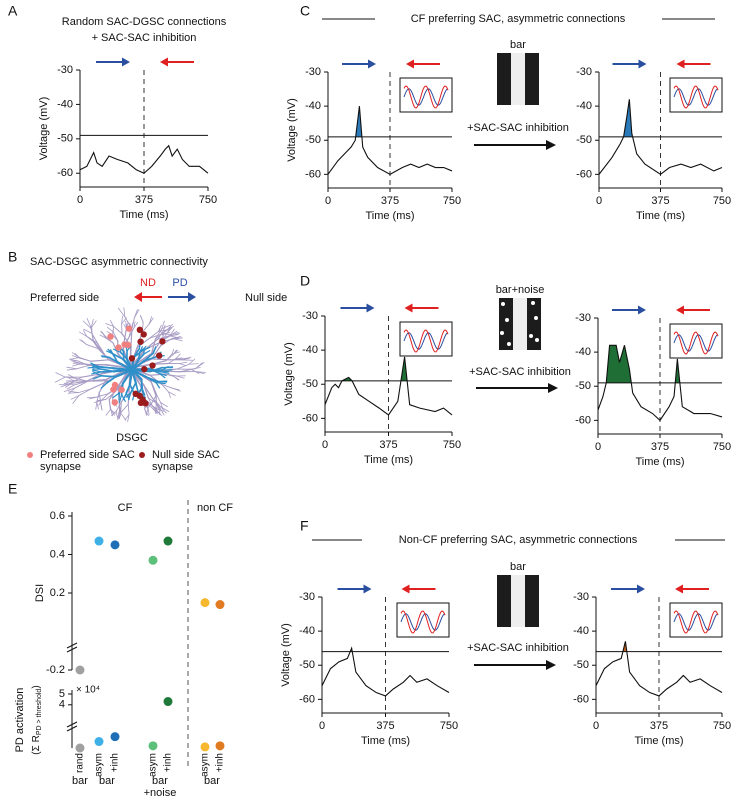 The image size is (739, 797). What do you see at coordinates (36, 686) in the screenshot?
I see `y-axis-label-part: )` at bounding box center [36, 686].